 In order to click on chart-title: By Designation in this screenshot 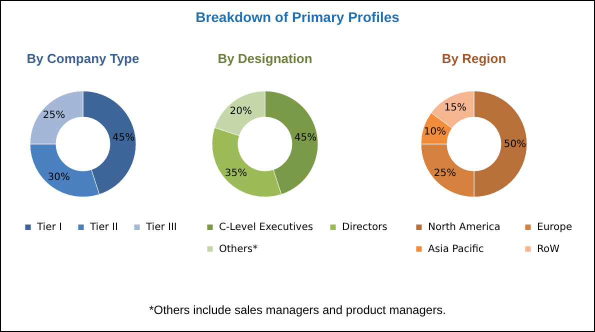, I will do `click(265, 58)`.